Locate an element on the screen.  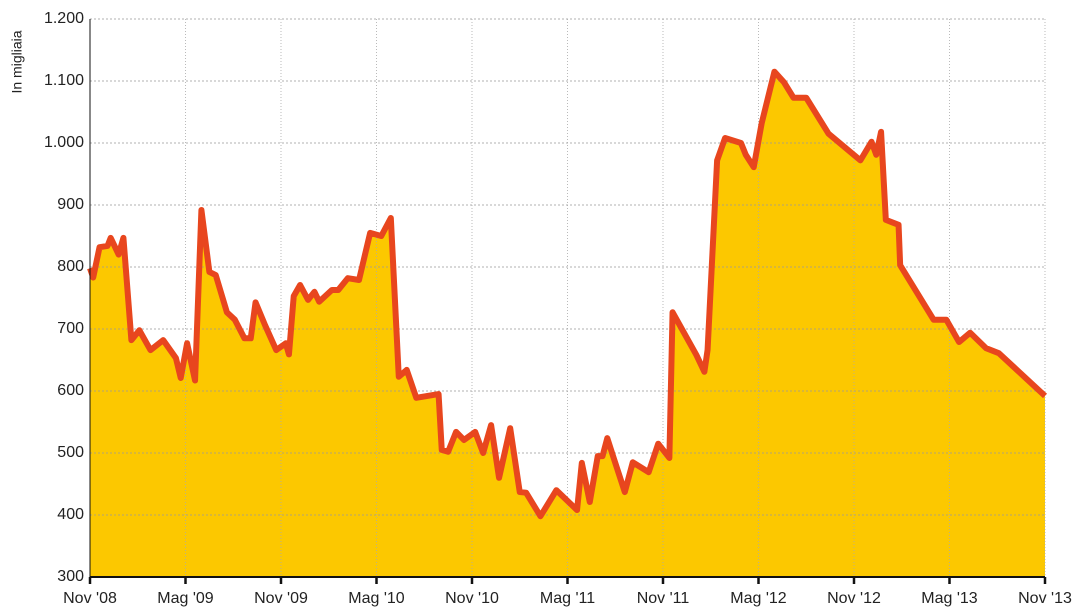
x-tick-label: Mag '10 is located at coordinates (376, 598).